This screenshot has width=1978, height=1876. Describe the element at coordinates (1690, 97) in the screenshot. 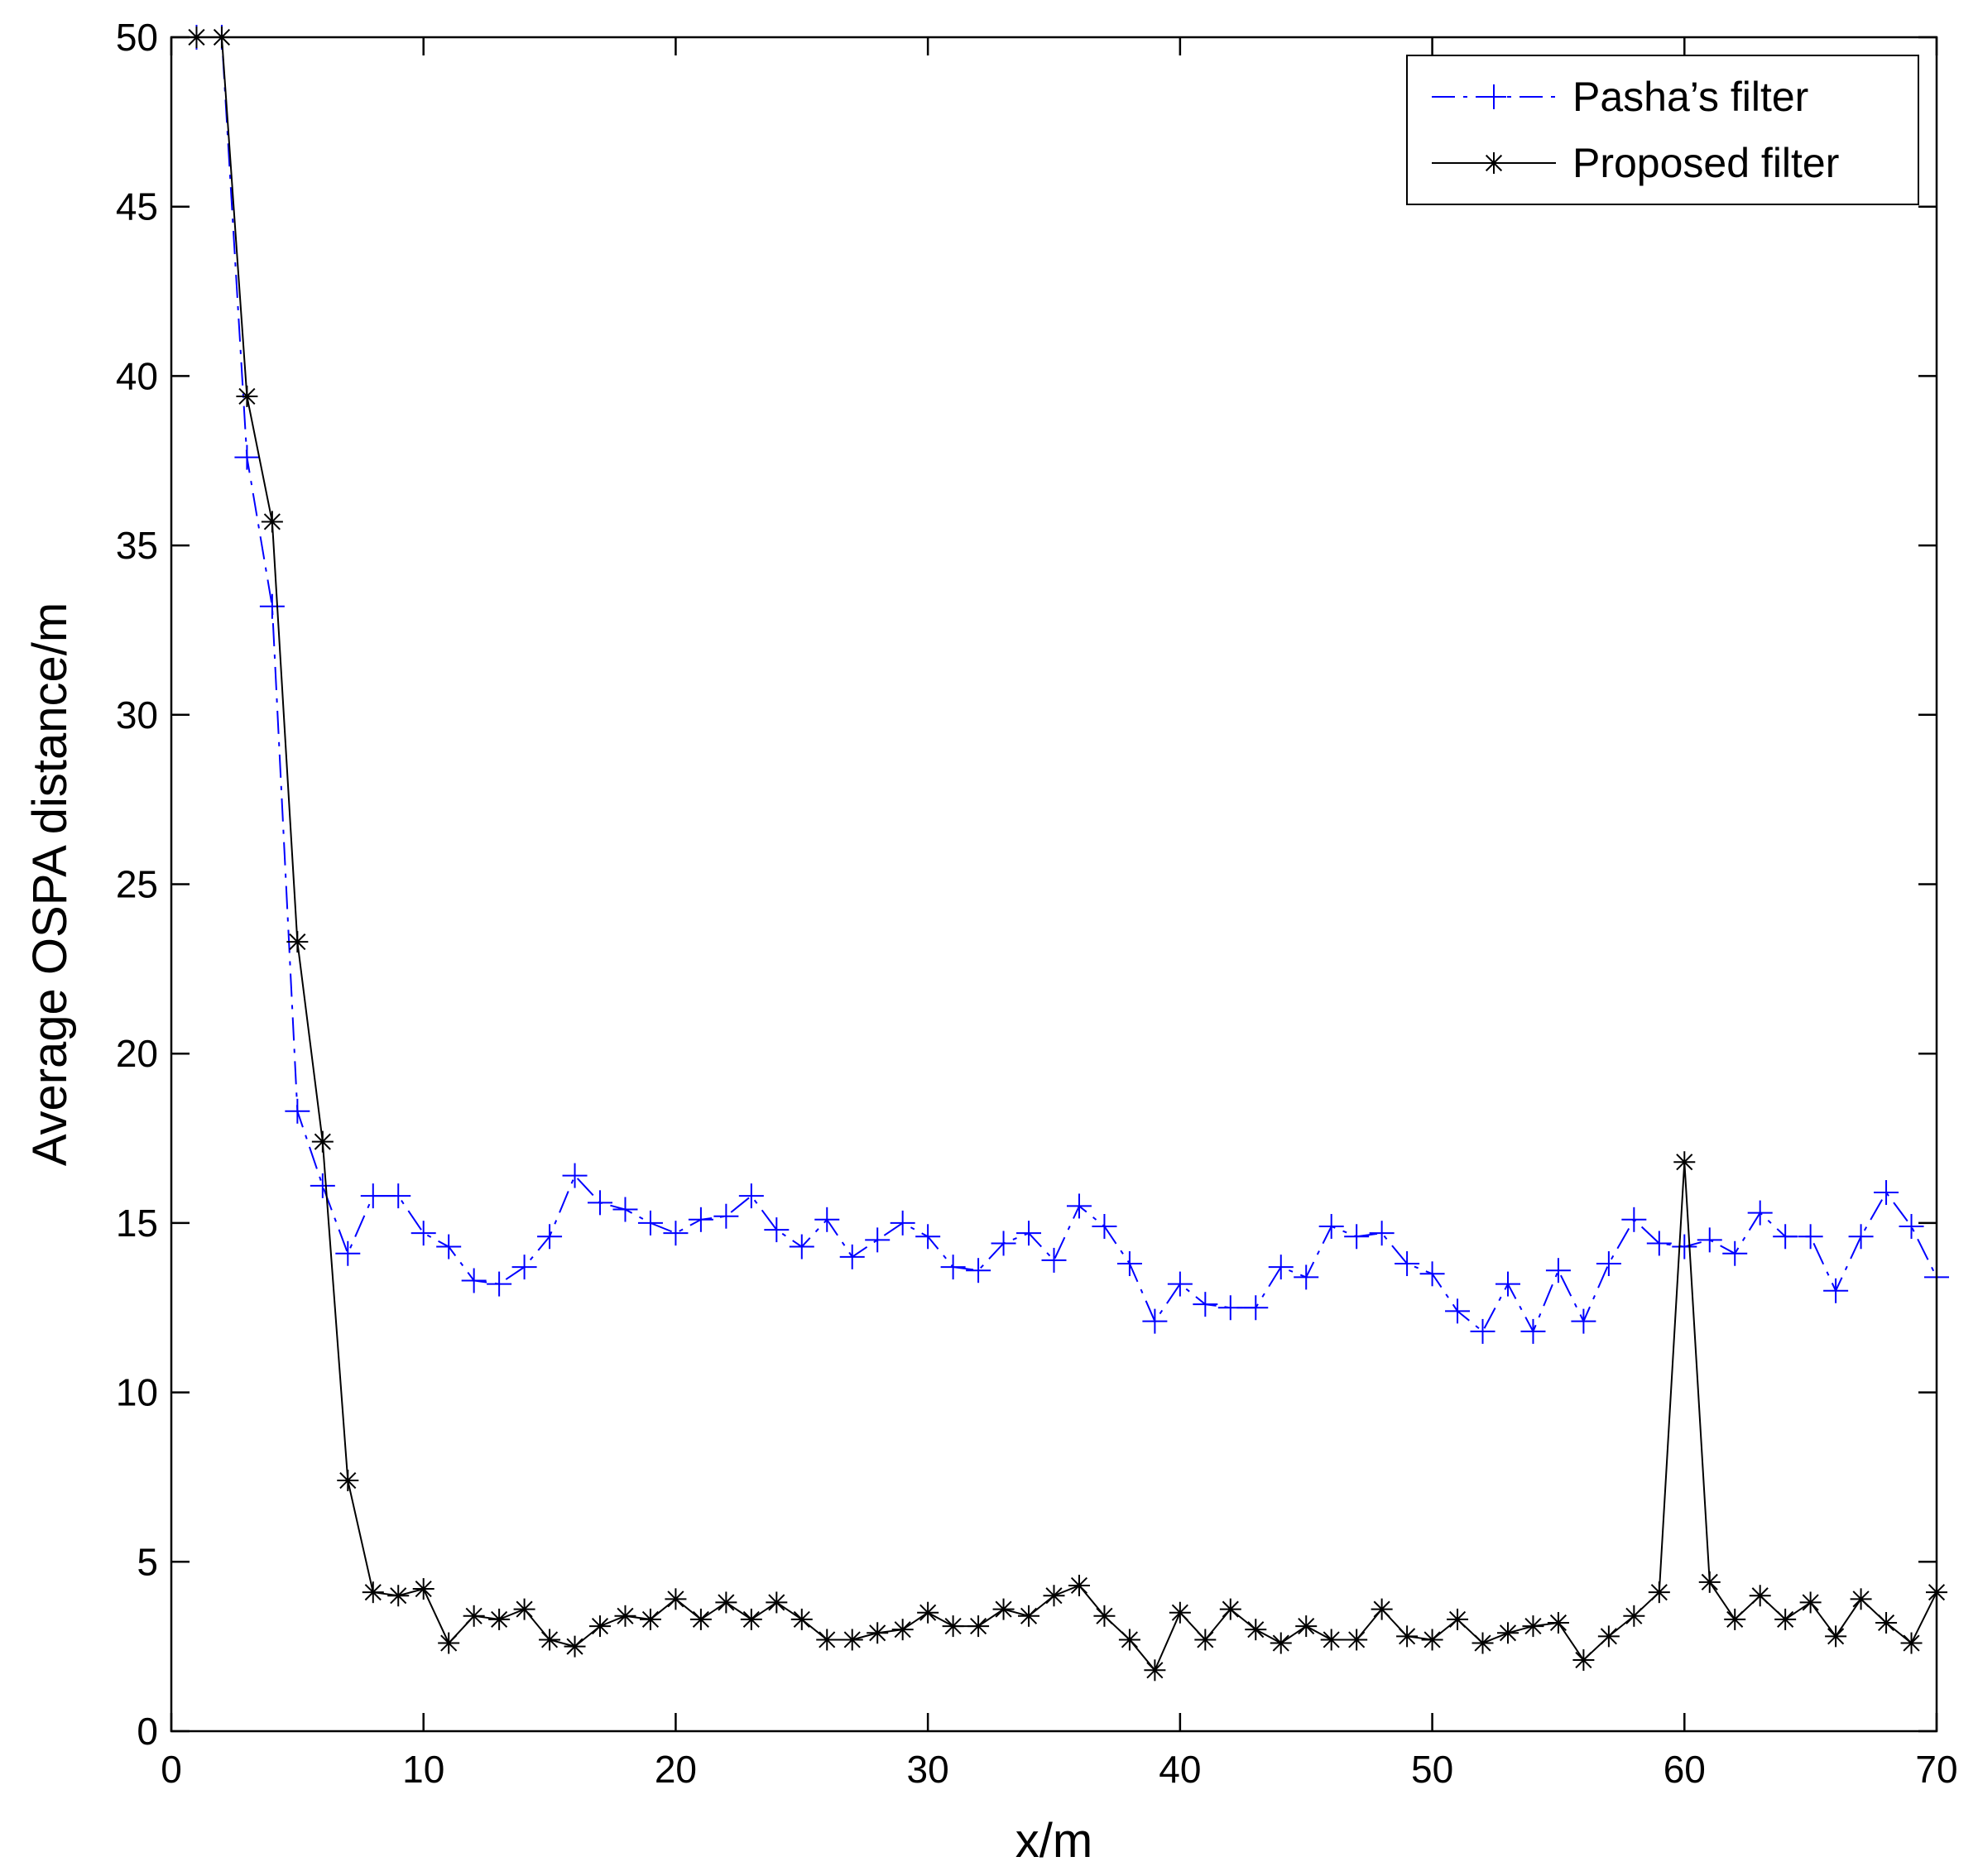

I see `legend-label: Pasha’s filter` at that location.